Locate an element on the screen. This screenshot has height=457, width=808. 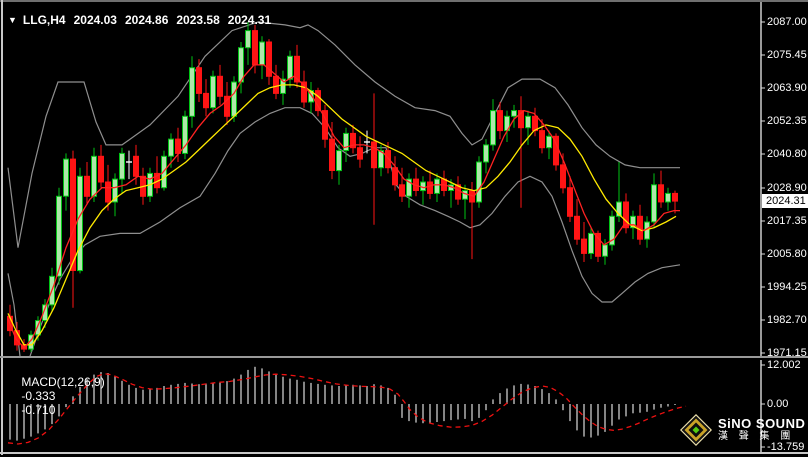
price-axis-label: 2028.90 is located at coordinates (787, 188).